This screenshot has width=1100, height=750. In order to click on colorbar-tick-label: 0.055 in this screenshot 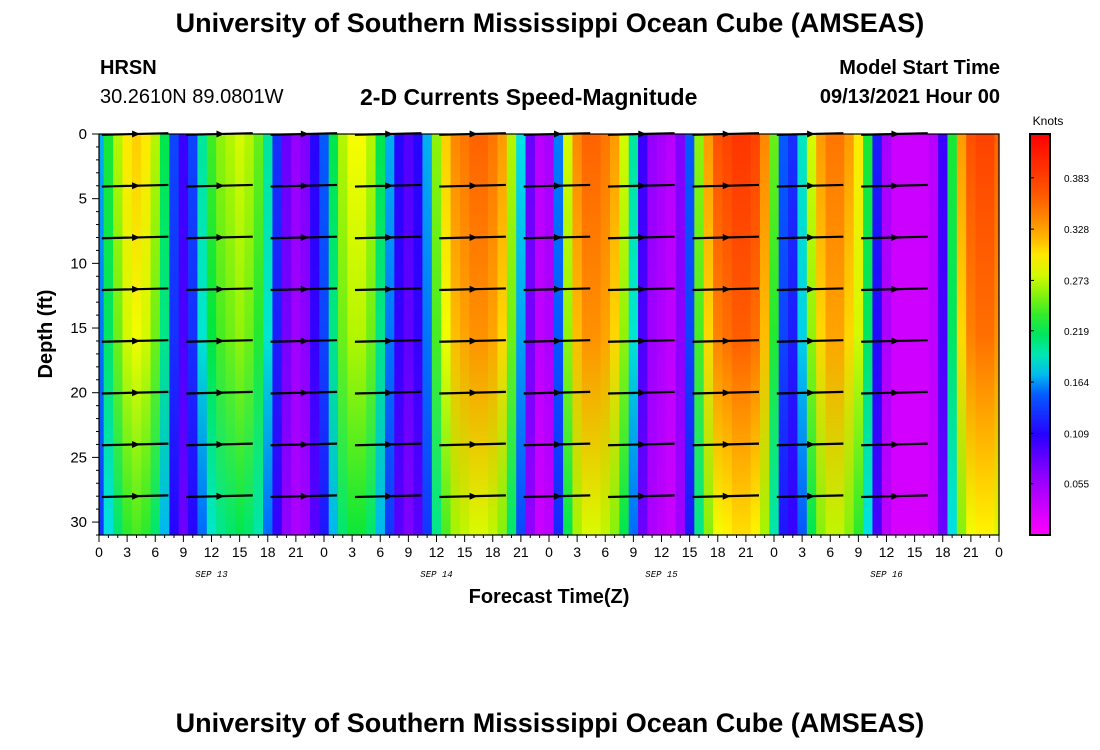, I will do `click(1076, 485)`.